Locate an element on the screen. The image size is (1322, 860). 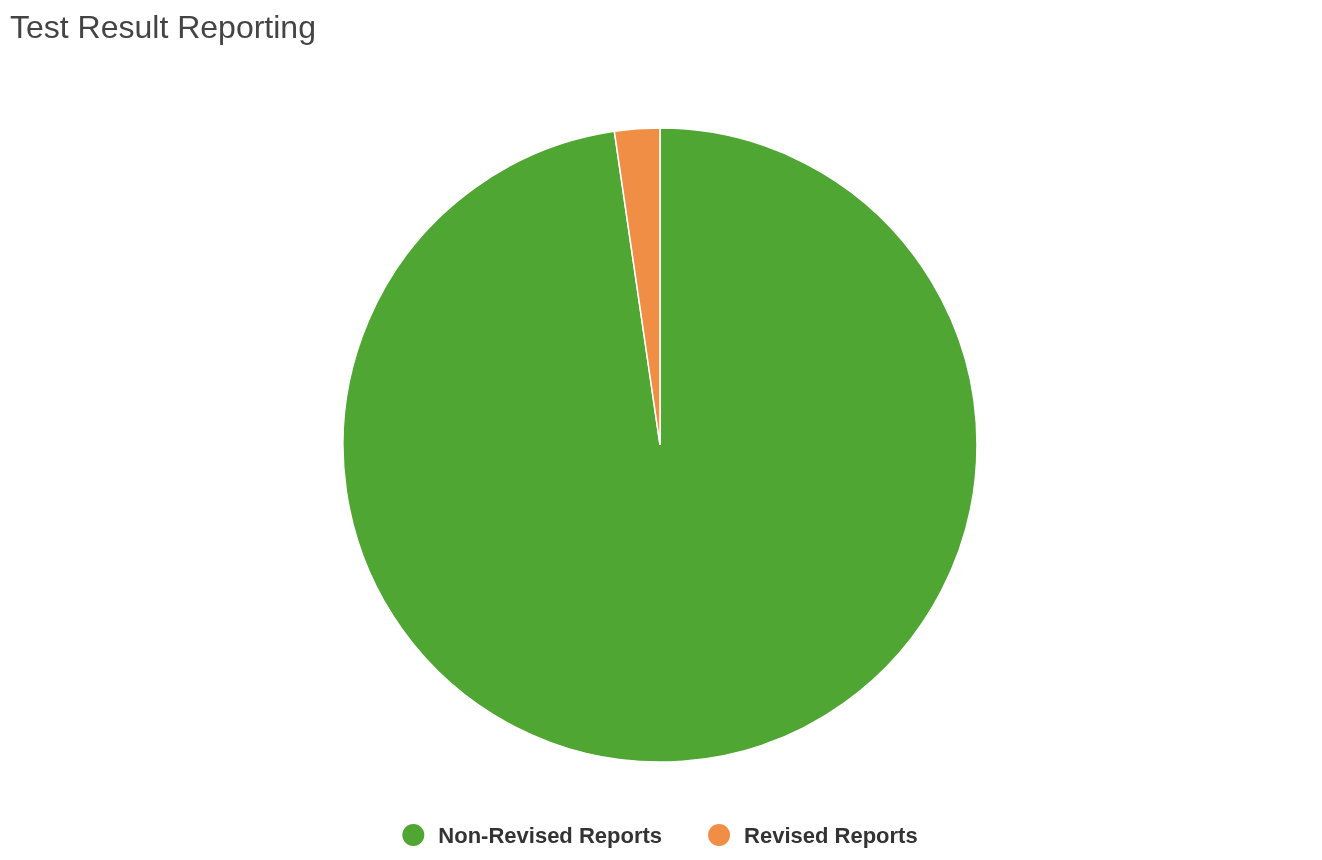
legend-label: Revised Reports is located at coordinates (831, 835).